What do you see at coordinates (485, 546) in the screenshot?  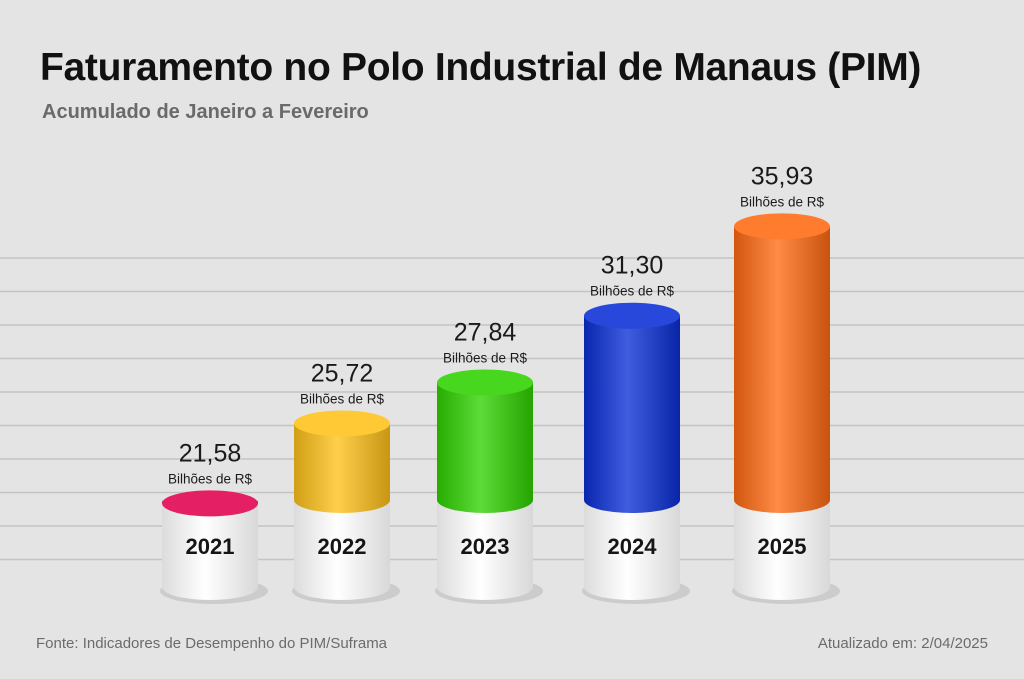 I see `category-label: 2023` at bounding box center [485, 546].